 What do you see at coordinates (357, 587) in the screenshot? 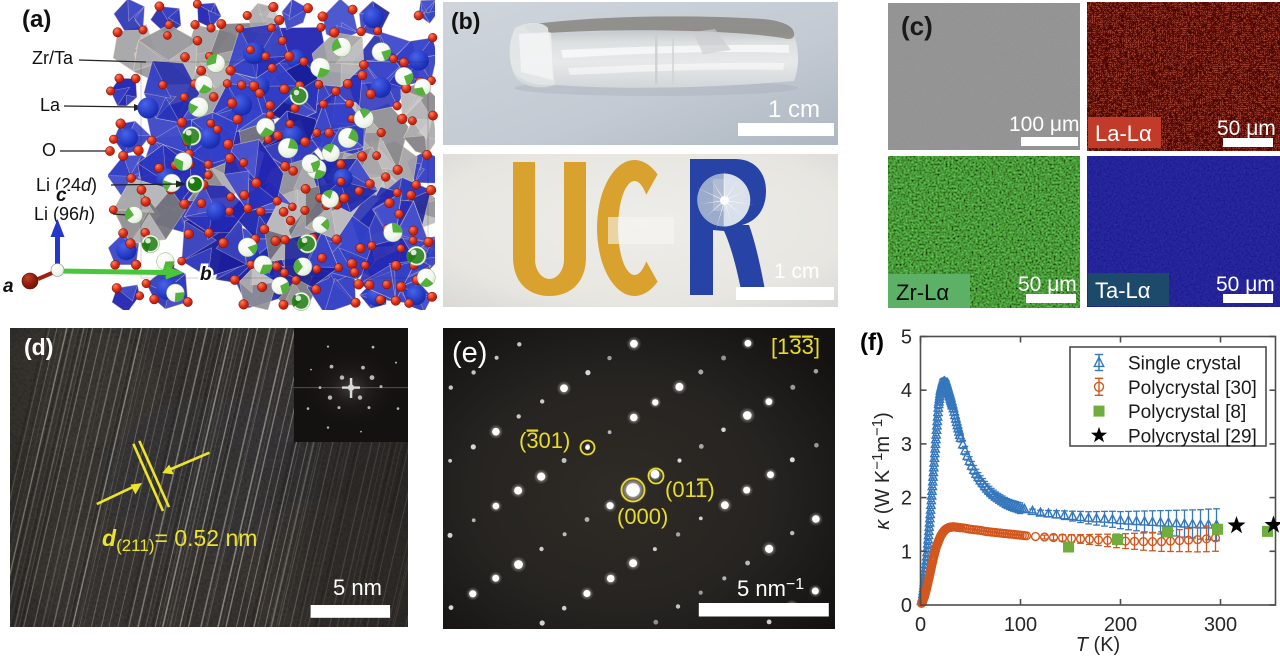
I see `svg-text: 5 nm` at bounding box center [357, 587].